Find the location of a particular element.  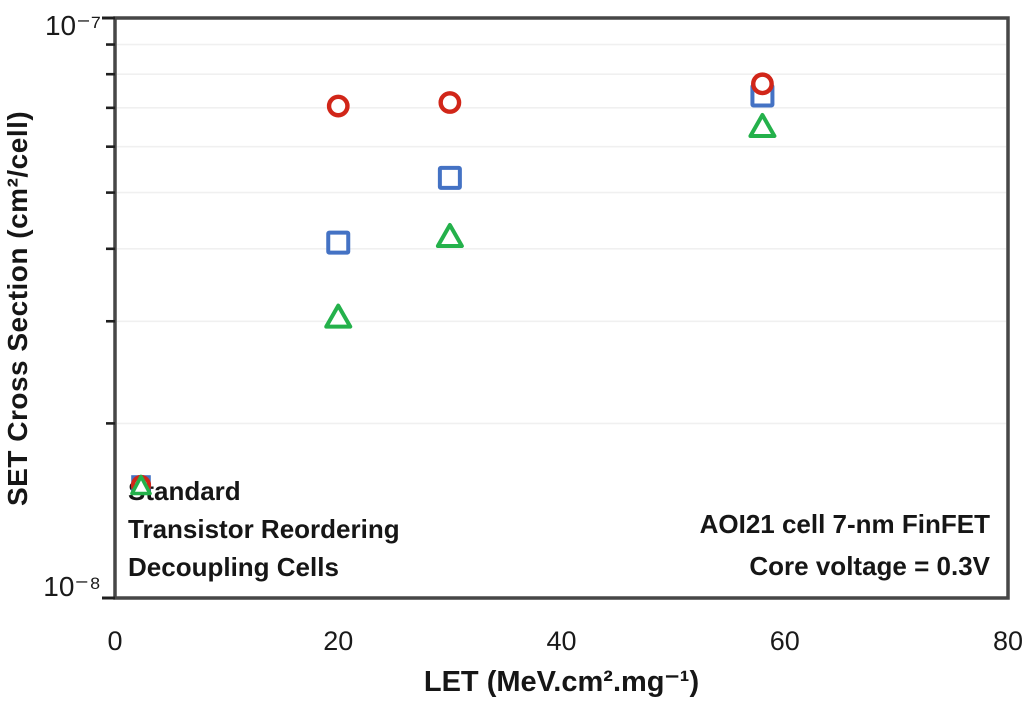

y-axis-title: SET Cross Section (cm²/cell) is located at coordinates (17, 308).